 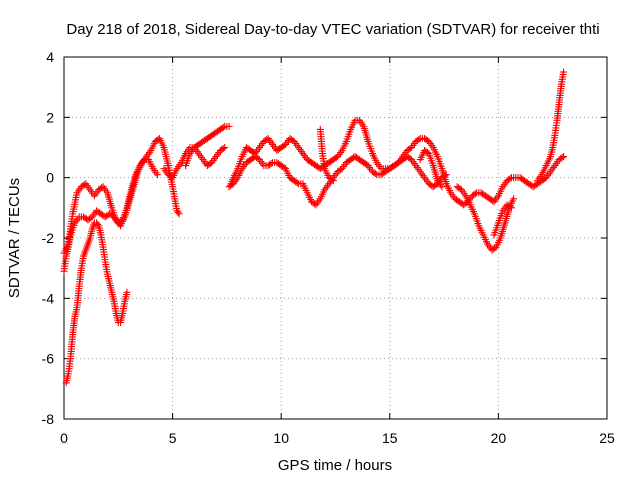 I want to click on y-tick-label: -2, so click(x=48, y=238).